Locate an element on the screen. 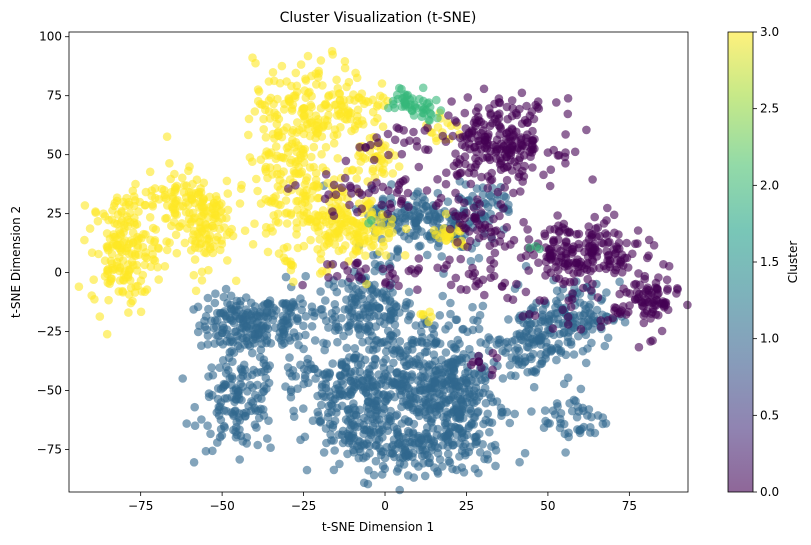  colorbar is located at coordinates (740, 262).